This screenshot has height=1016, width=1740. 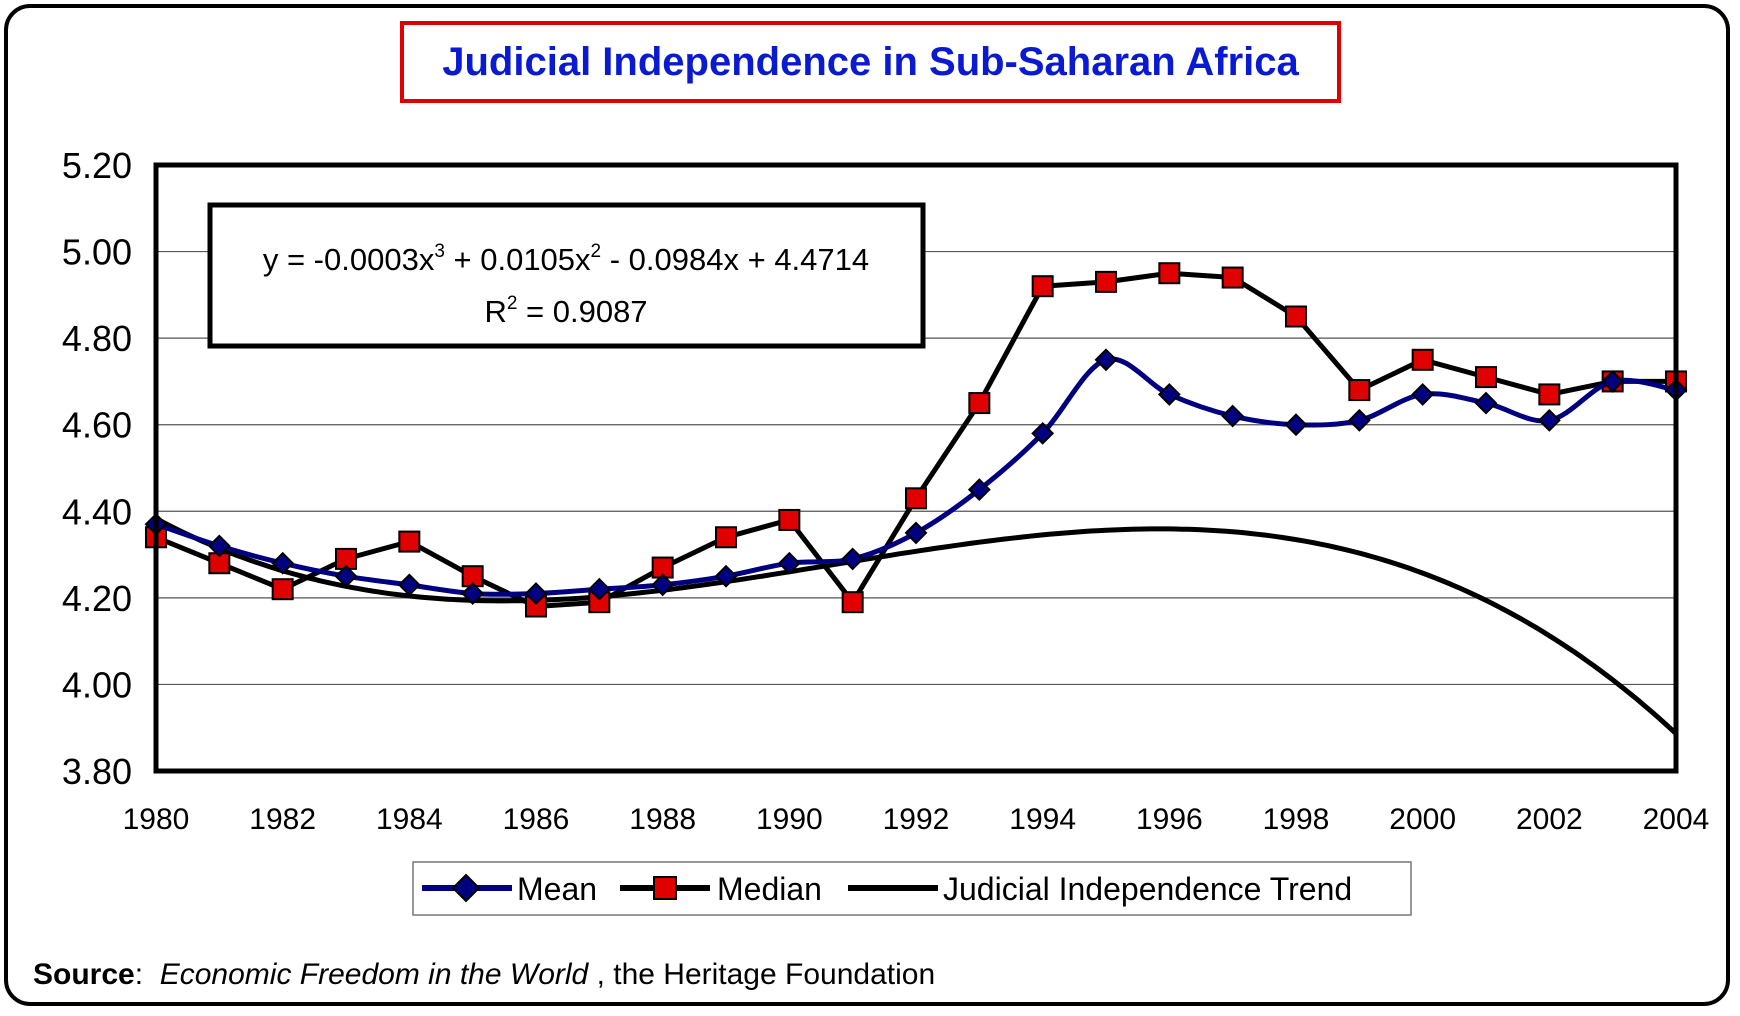 What do you see at coordinates (97, 598) in the screenshot?
I see `y-tick-label: 4.20` at bounding box center [97, 598].